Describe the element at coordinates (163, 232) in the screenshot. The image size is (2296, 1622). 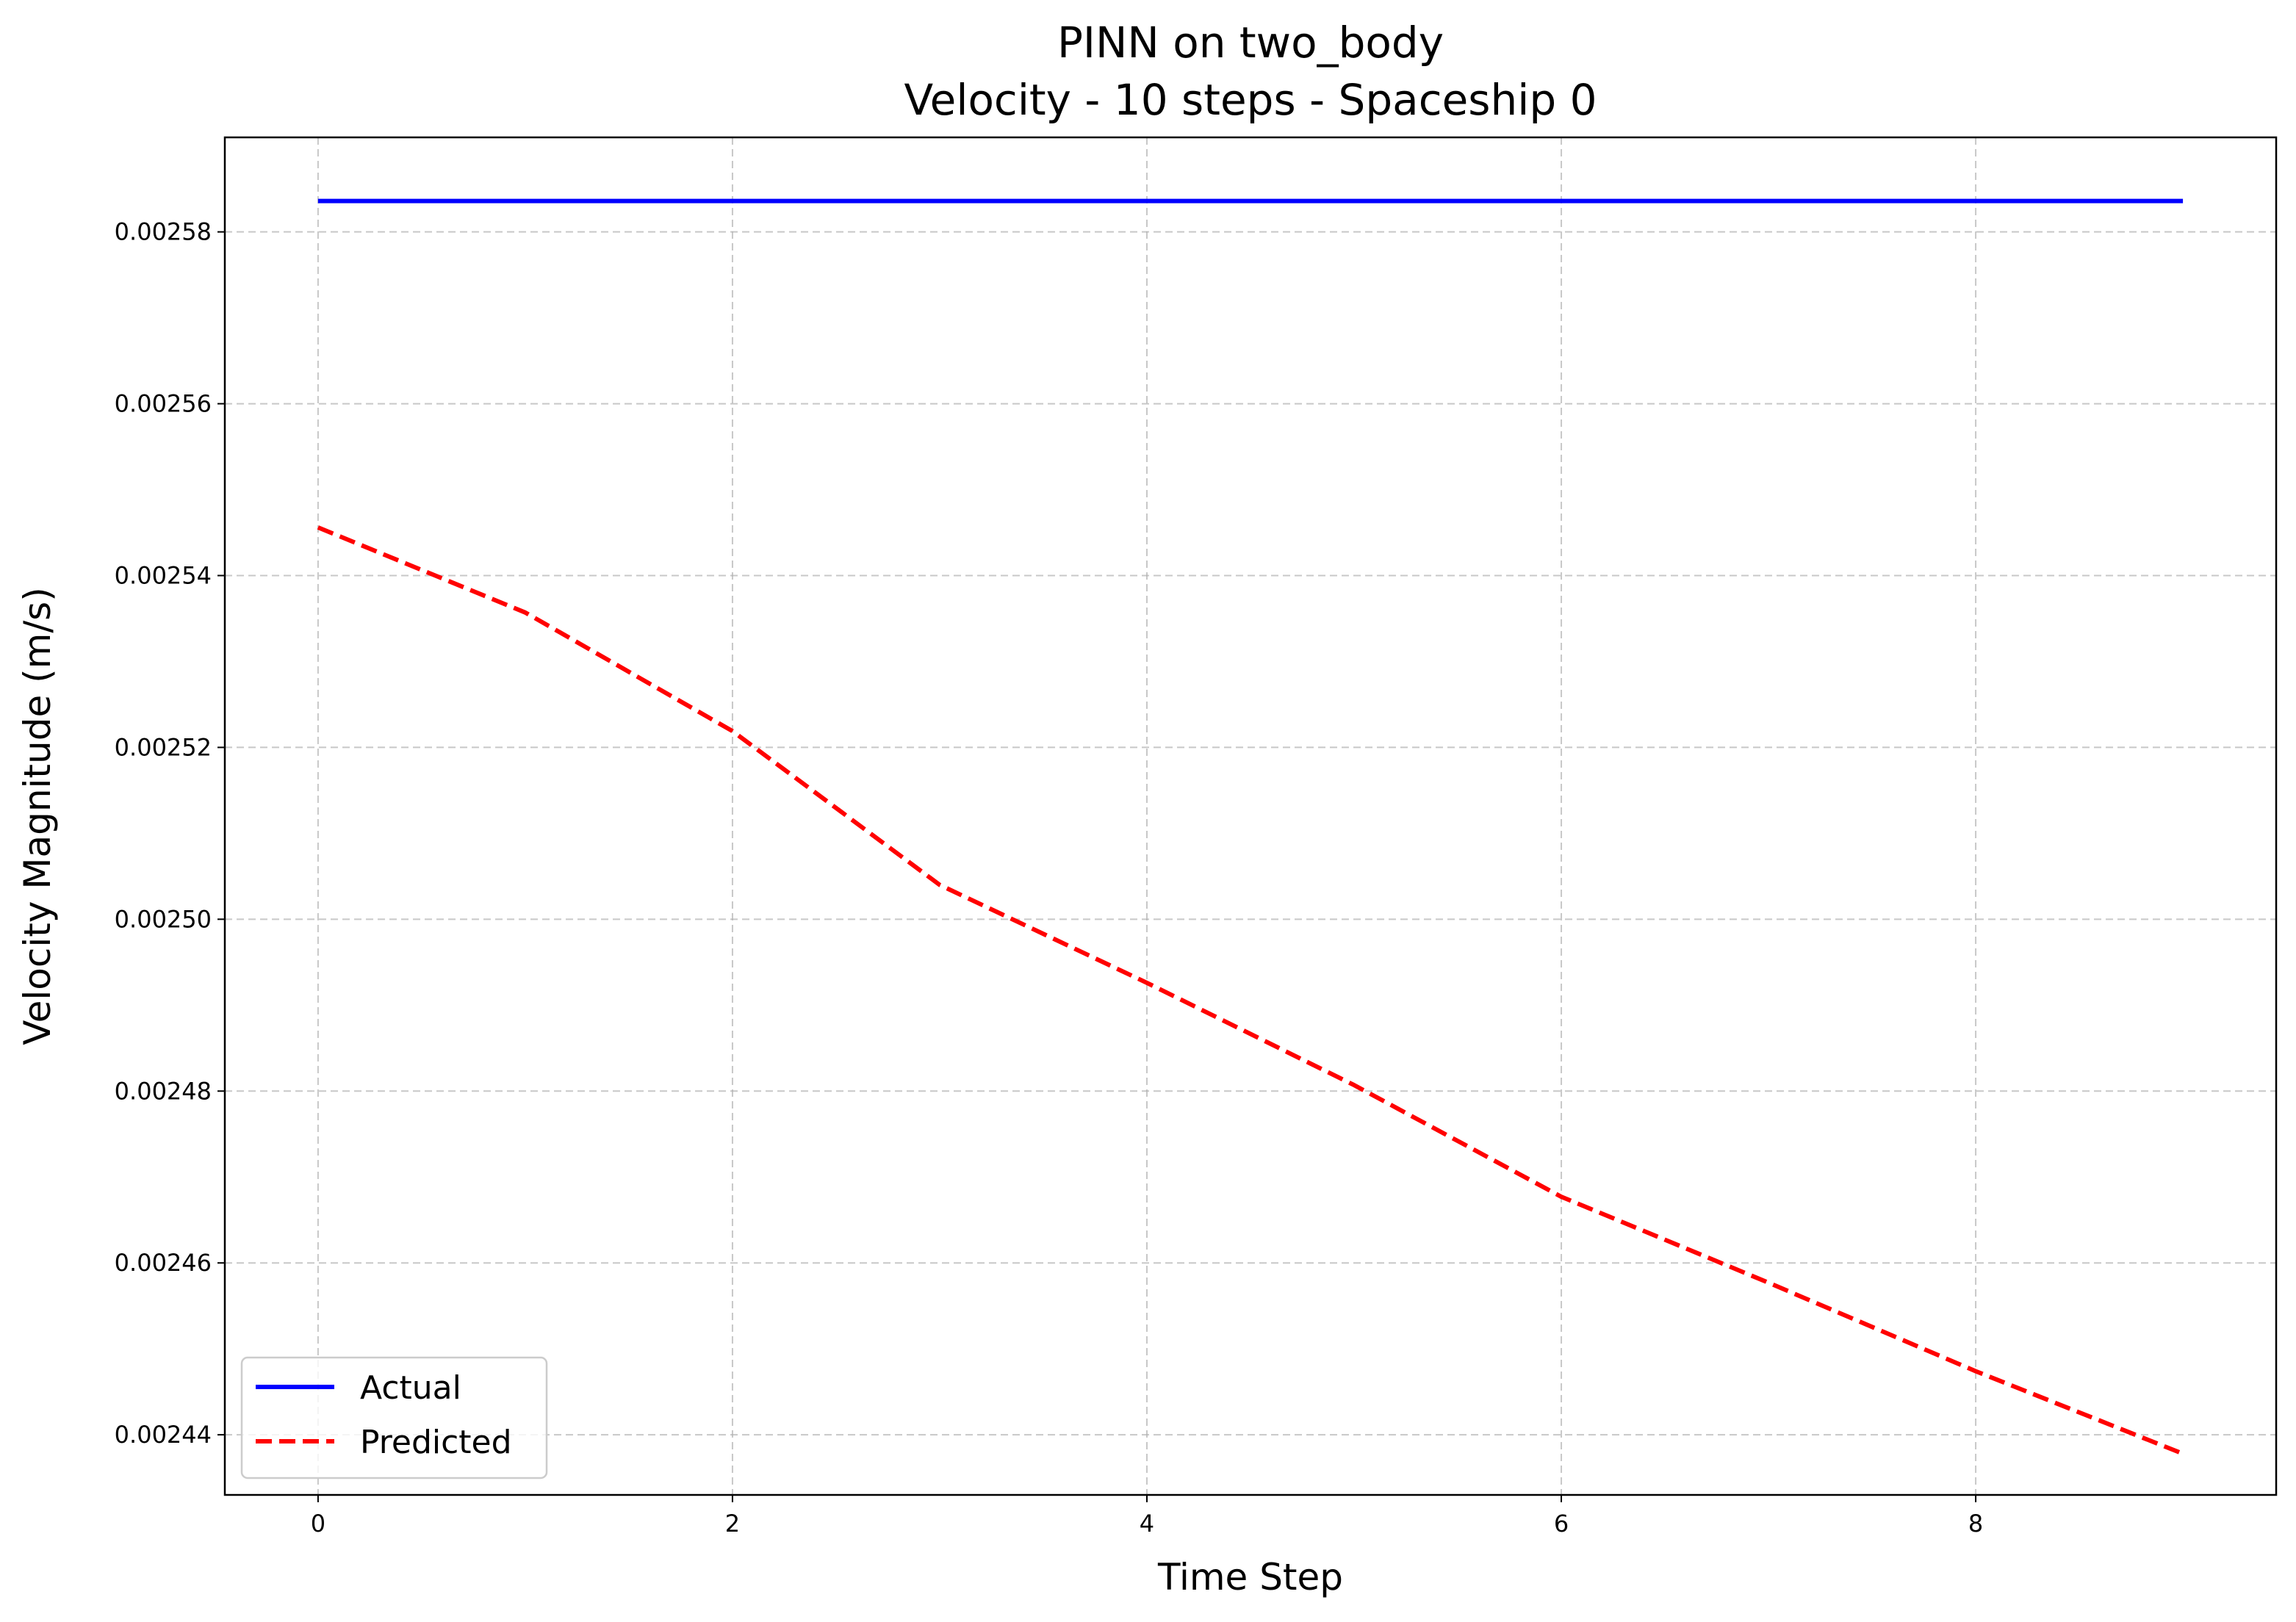
I see `y-tick-label: 0.00258` at that location.